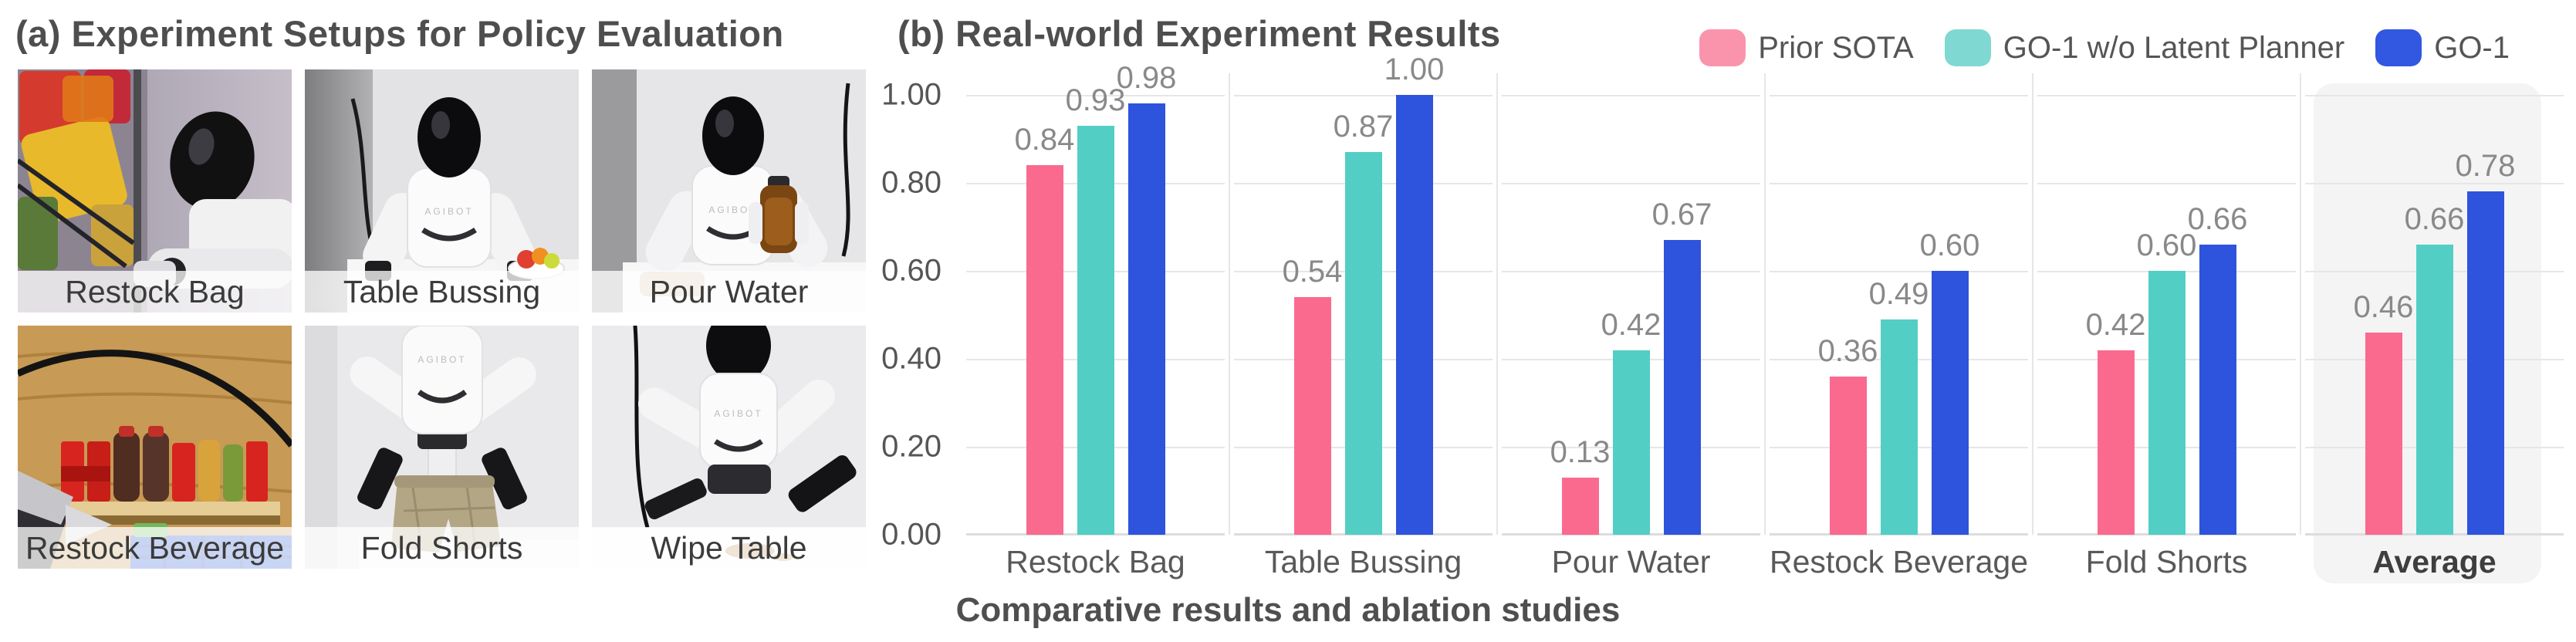 This screenshot has width=2576, height=642. Describe the element at coordinates (2166, 561) in the screenshot. I see `x-axis-category-label: Fold Shorts` at that location.